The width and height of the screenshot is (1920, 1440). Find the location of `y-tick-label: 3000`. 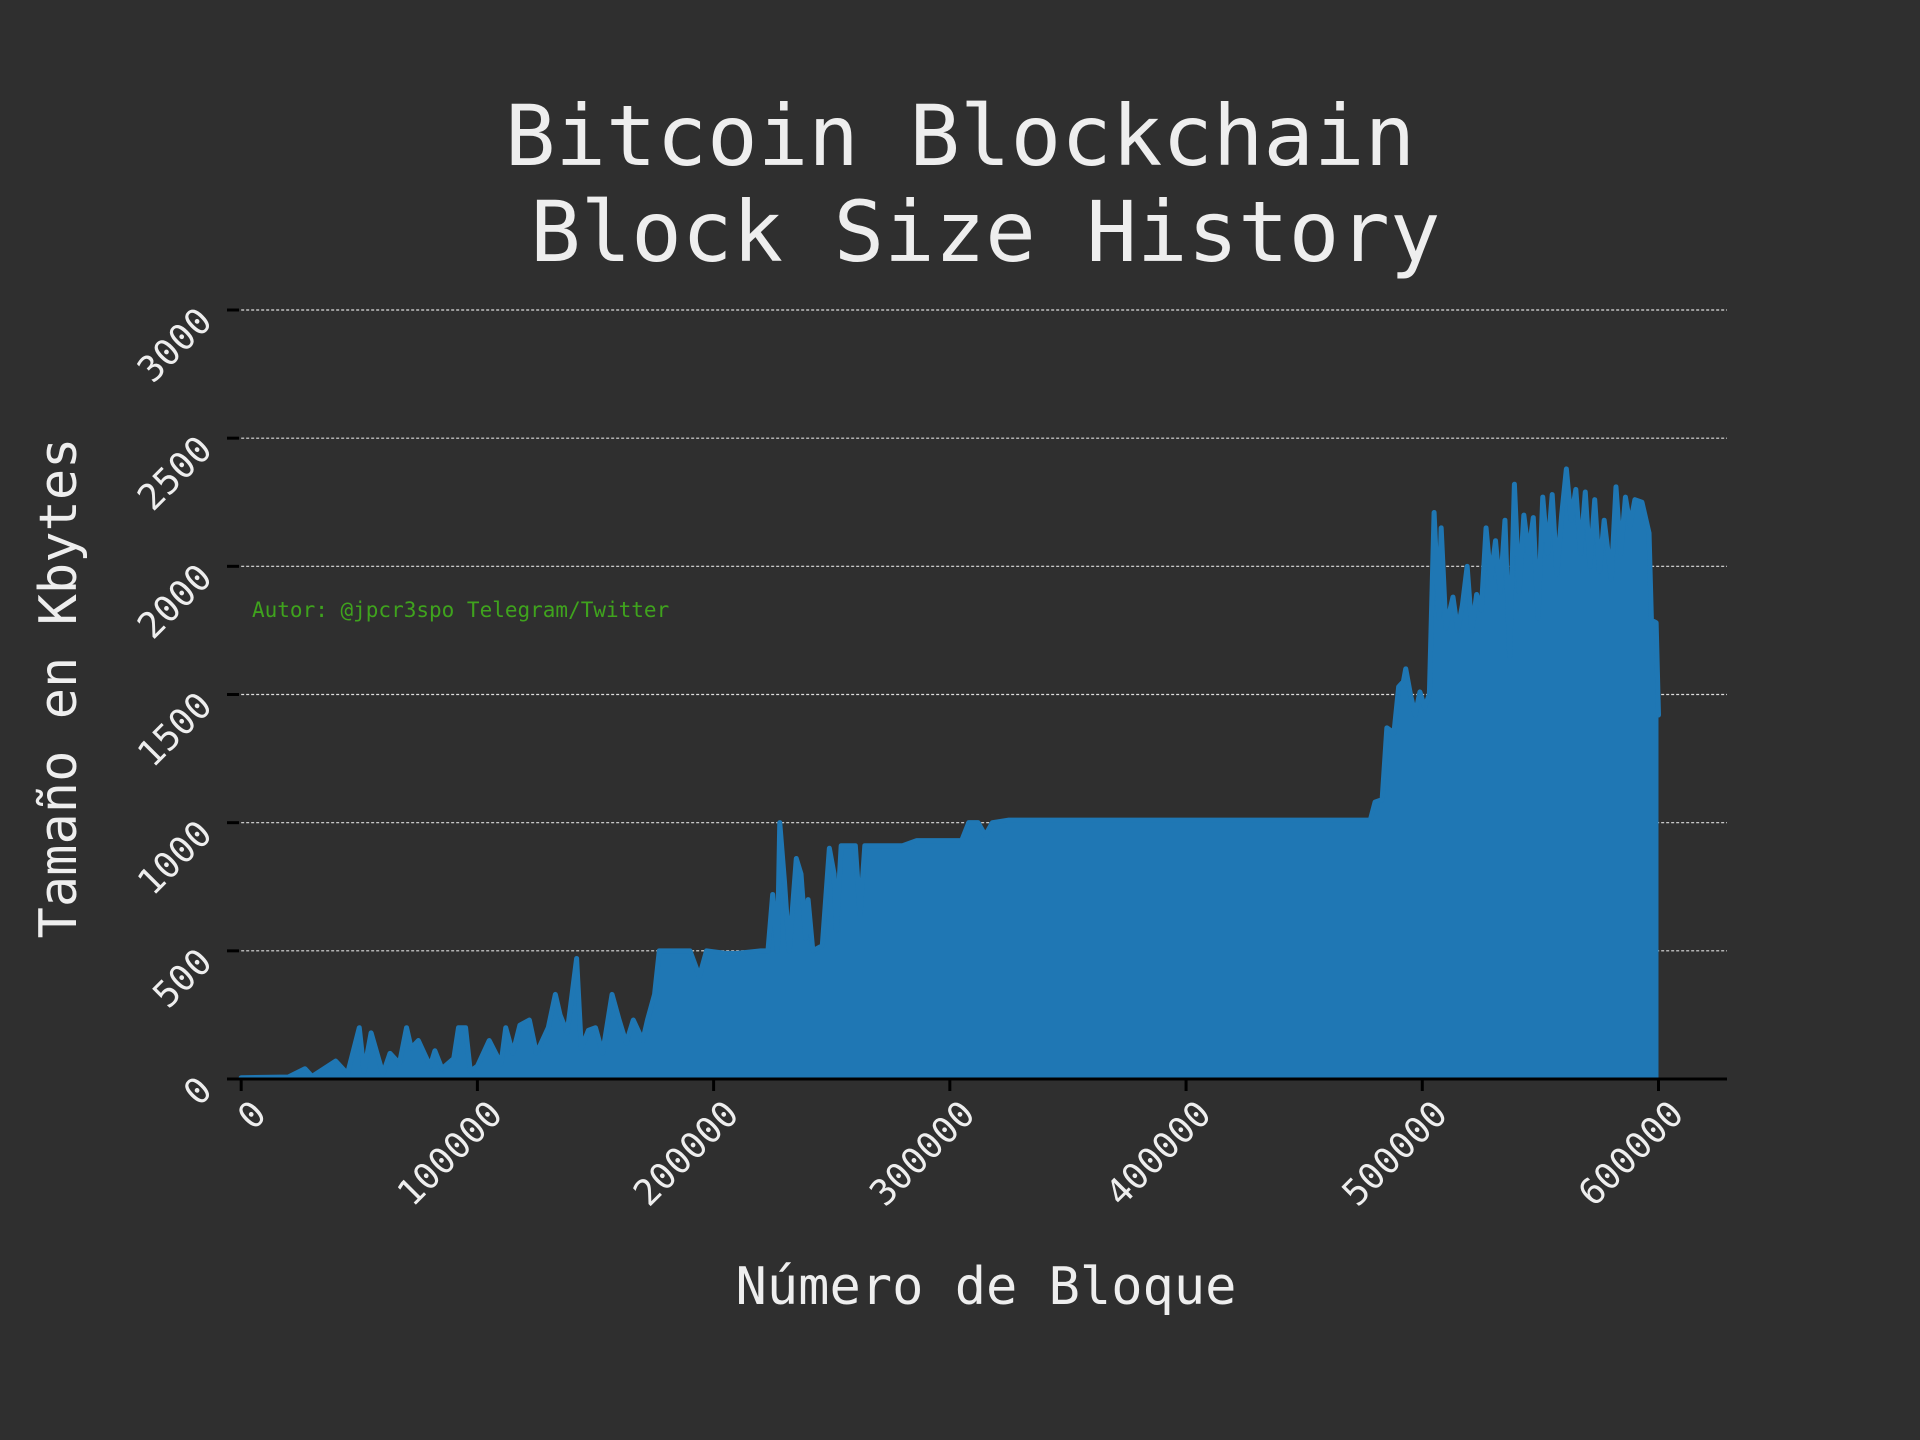

y-tick-label: 3000 is located at coordinates (175, 345).